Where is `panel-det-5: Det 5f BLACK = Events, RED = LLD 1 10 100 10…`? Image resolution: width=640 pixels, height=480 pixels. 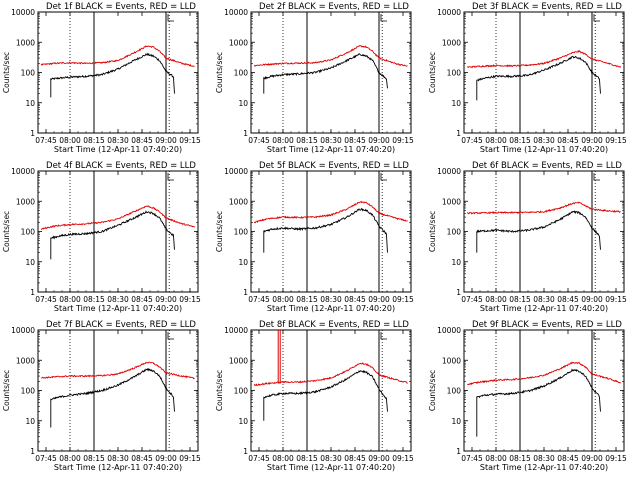 panel-det-5: Det 5f BLACK = Events, RED = LLD 1 10 100 10… is located at coordinates (314, 237).